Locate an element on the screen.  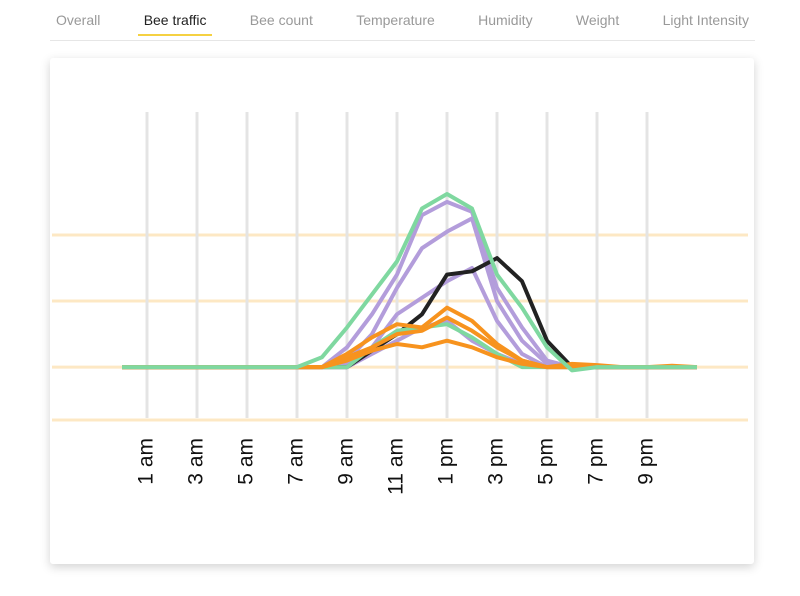
tab: Bee count is located at coordinates (281, 20).